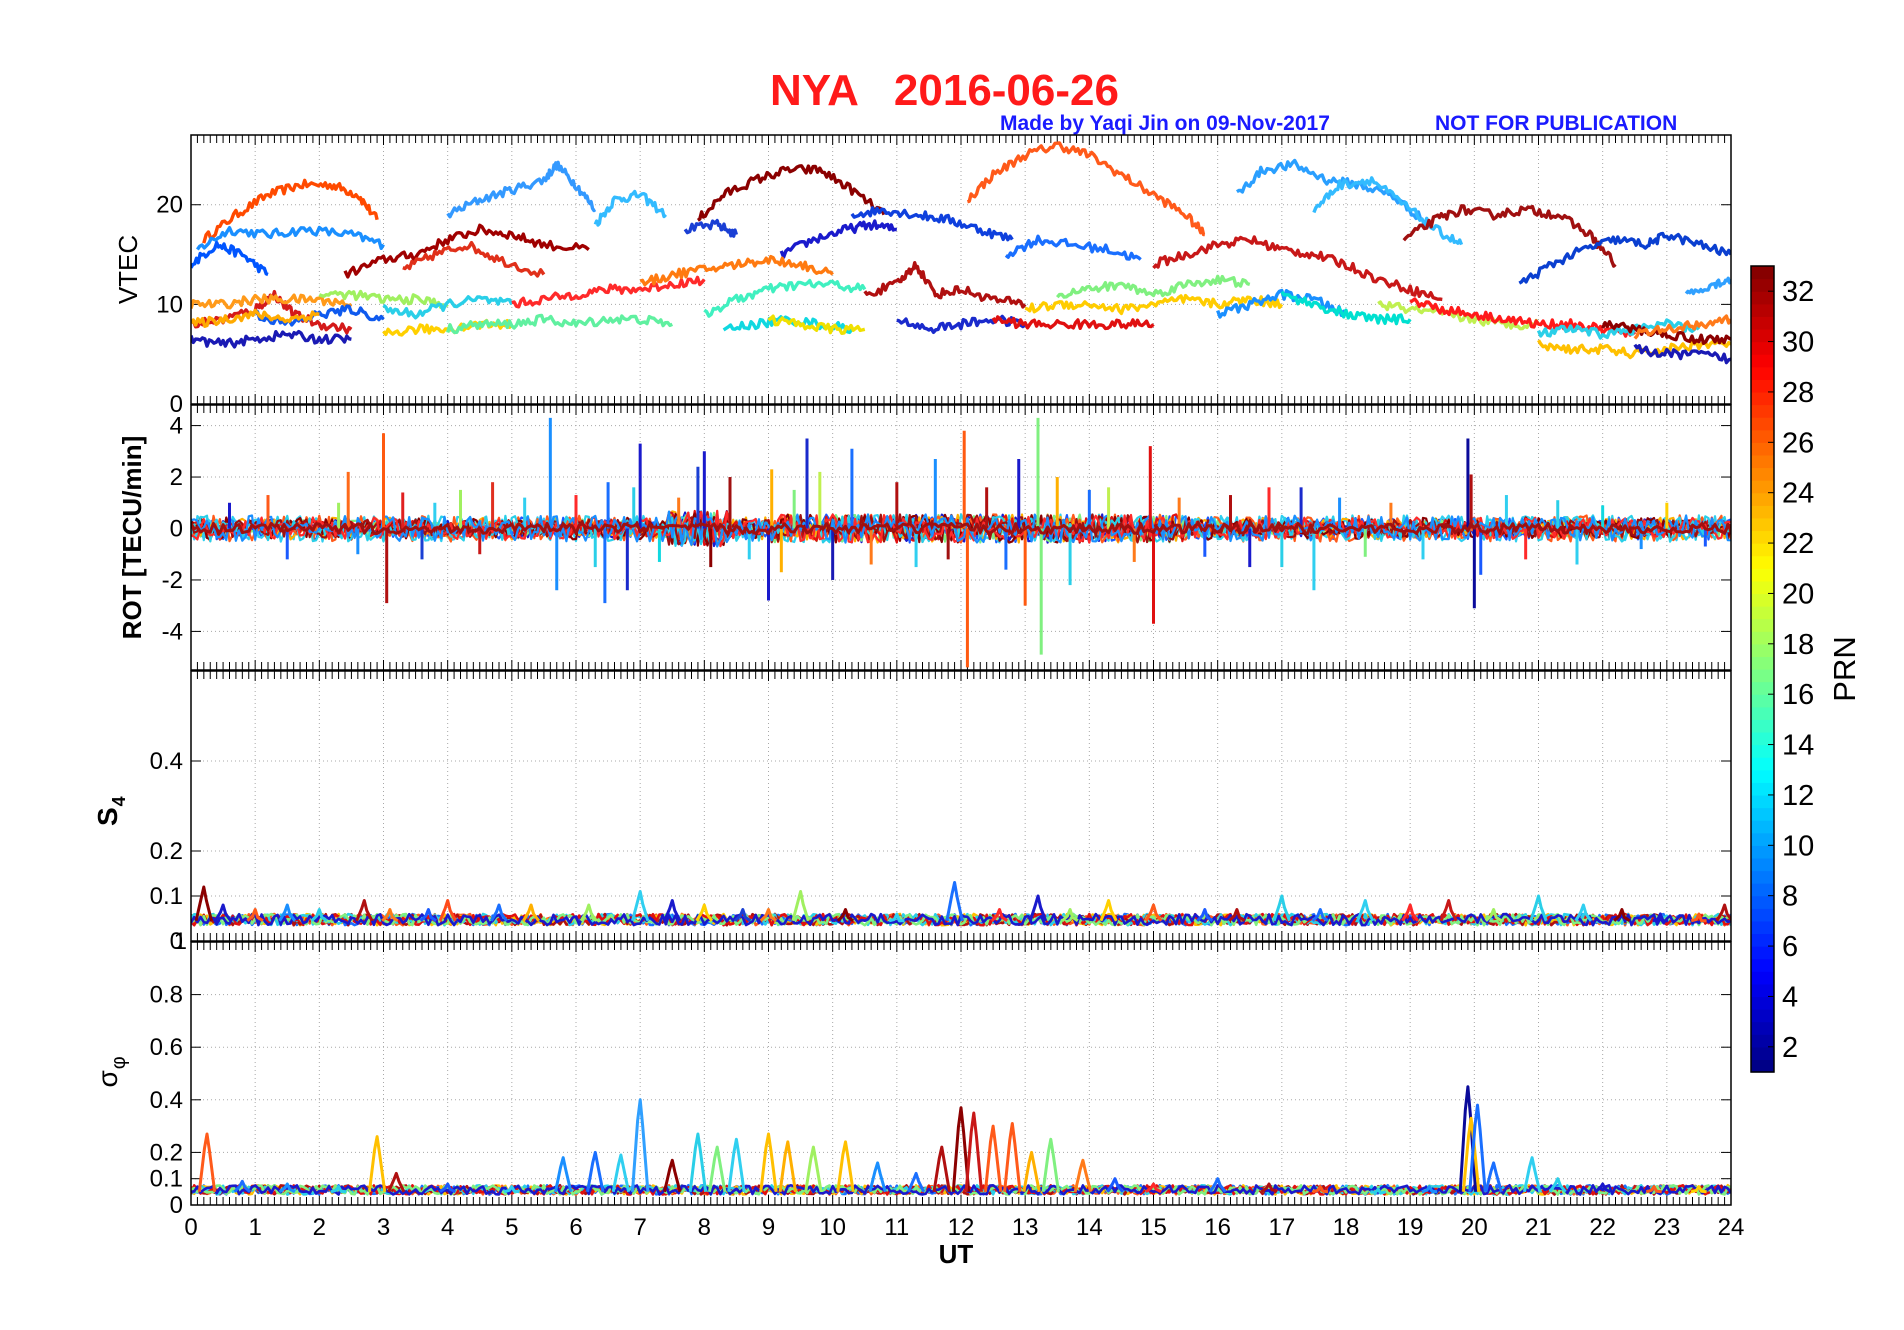  I want to click on colorbar-tick-label: 24, so click(1798, 494).